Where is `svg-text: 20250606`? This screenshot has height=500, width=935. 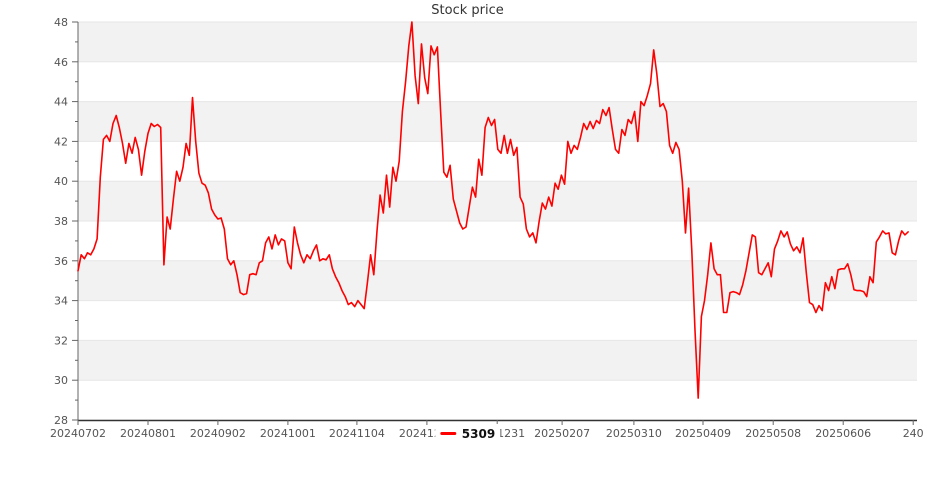
svg-text: 20250606 is located at coordinates (843, 433).